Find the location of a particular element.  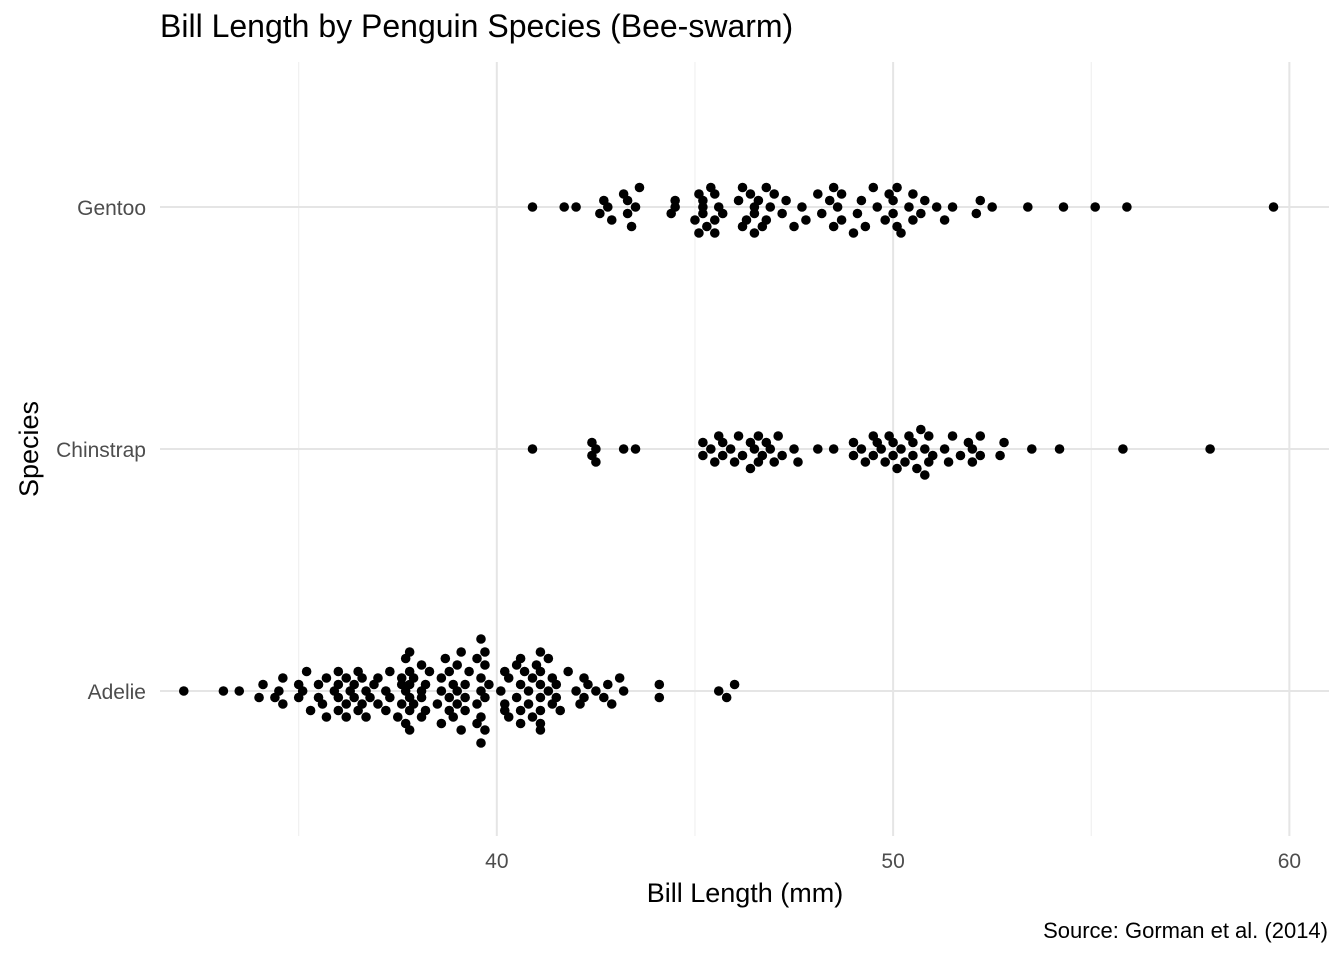

x-tick-label: 40 is located at coordinates (496, 861).